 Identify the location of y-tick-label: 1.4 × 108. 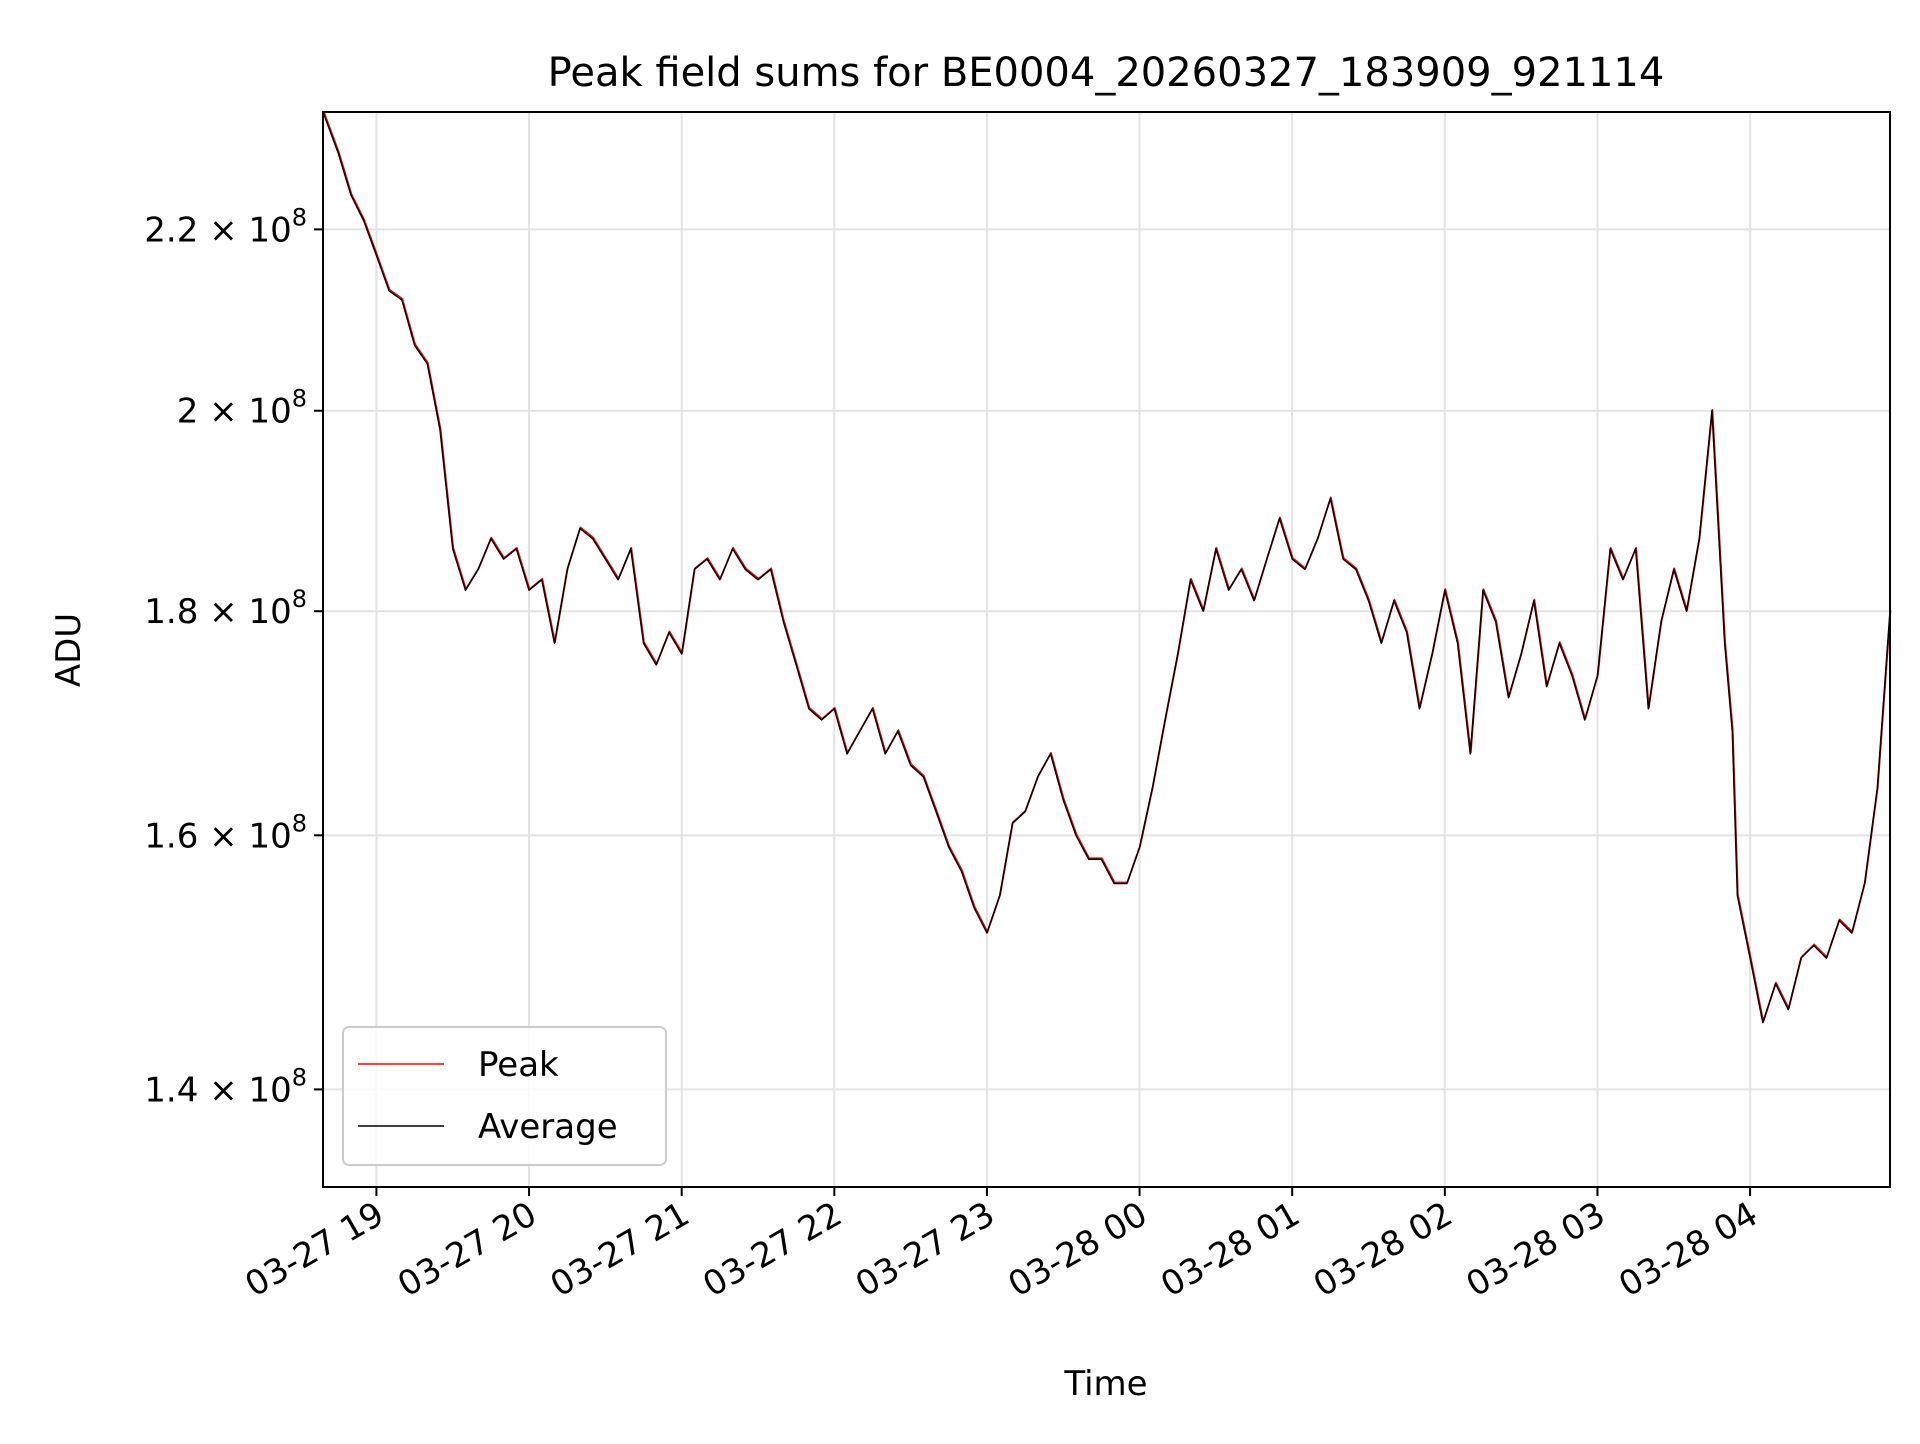
(225, 1086).